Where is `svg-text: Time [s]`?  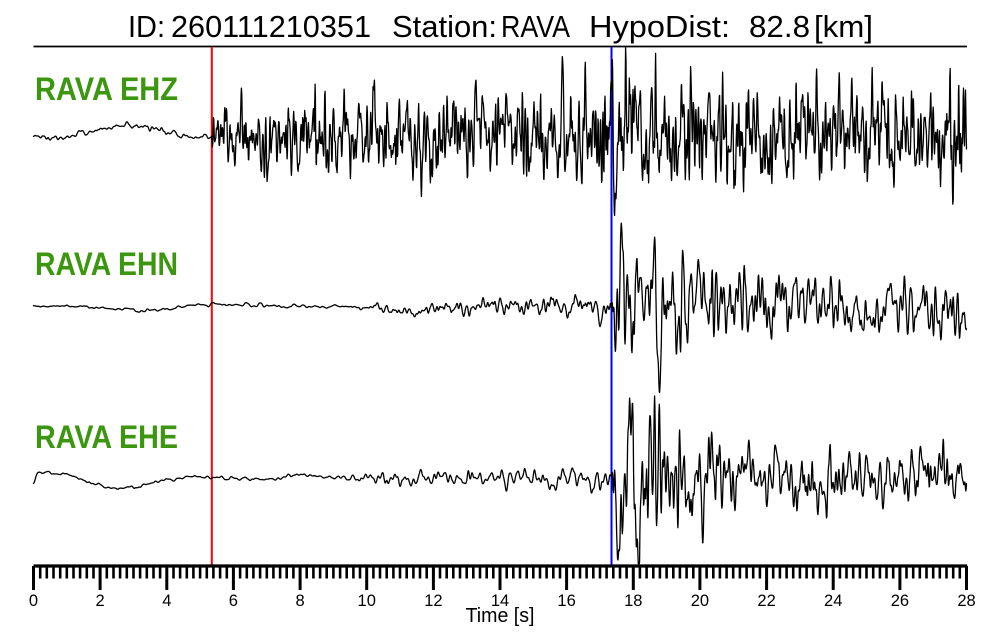 svg-text: Time [s] is located at coordinates (500, 616).